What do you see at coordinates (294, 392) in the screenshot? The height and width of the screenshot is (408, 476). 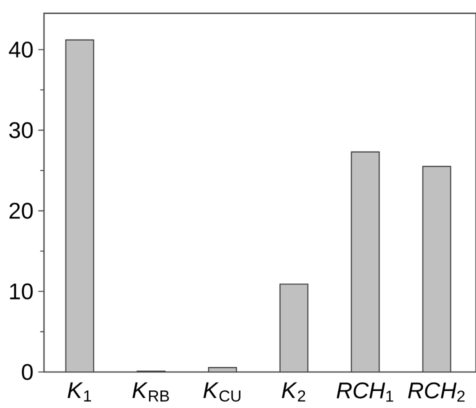 I see `x-tick-label: K$_{2}$` at bounding box center [294, 392].